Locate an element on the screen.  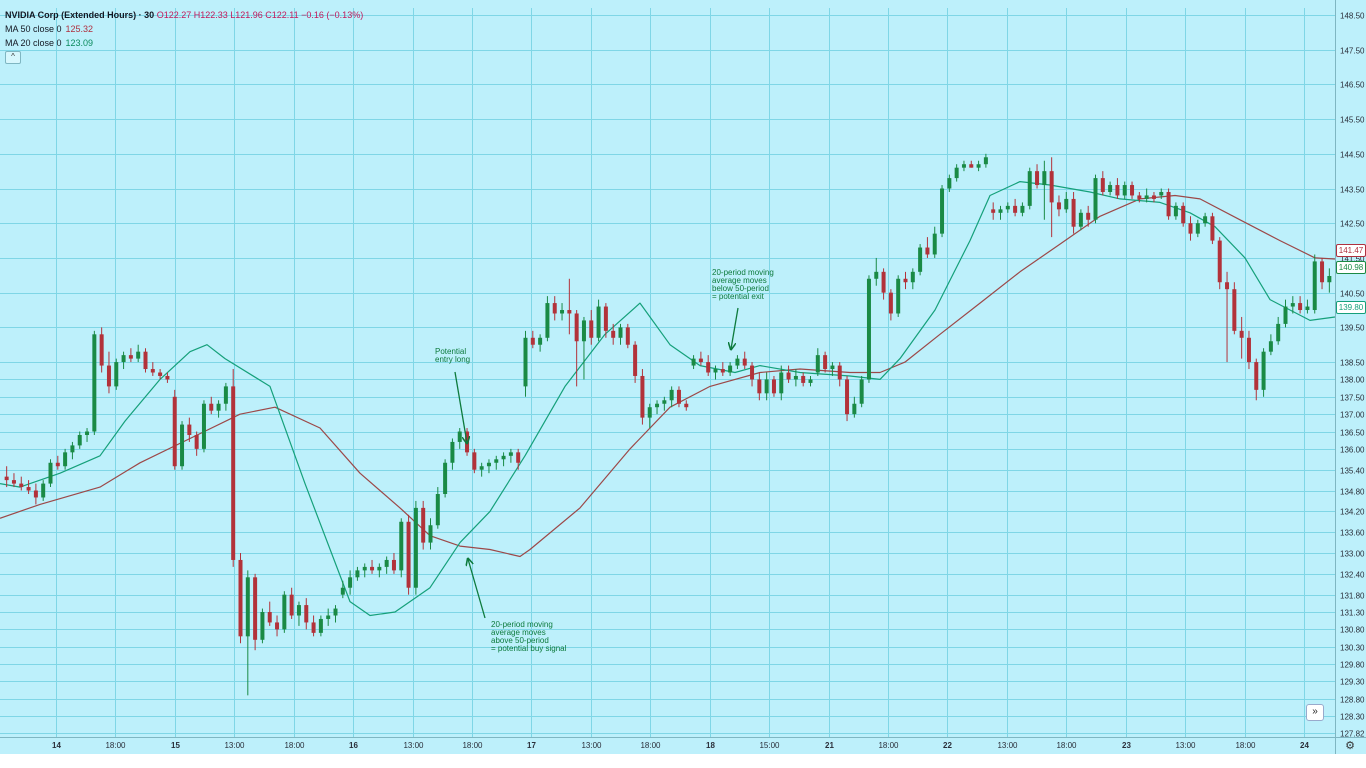
legend-ma20-row: MA 20 close 0 123.09 is located at coordinates (49, 43).